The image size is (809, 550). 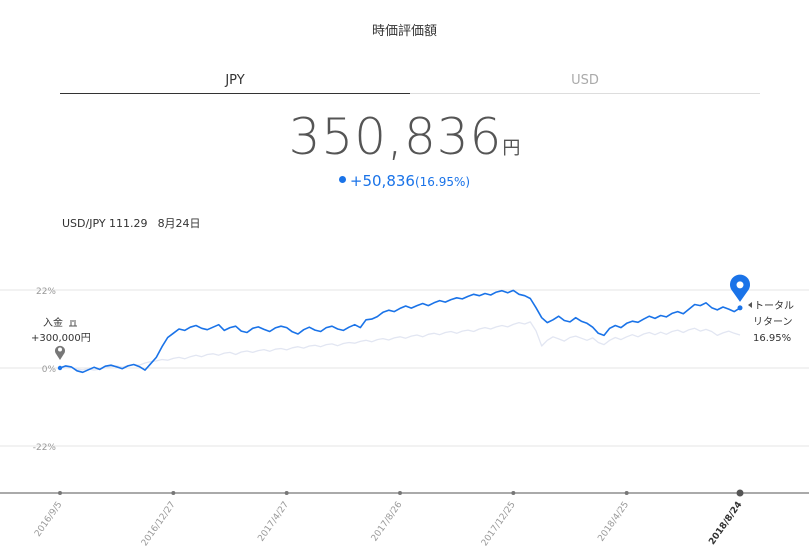 I want to click on x-tick-label: 2018/4/25, so click(x=613, y=522).